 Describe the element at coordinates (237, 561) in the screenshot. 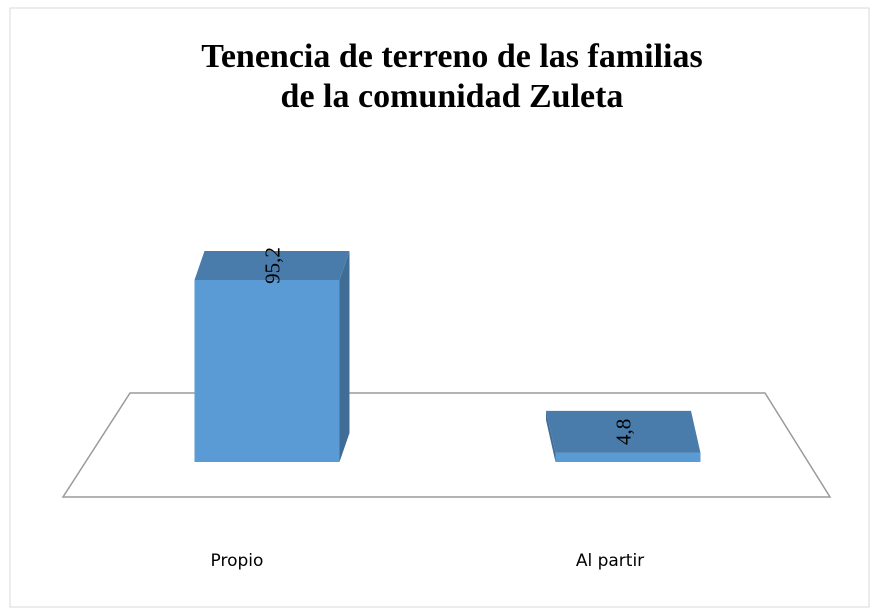

I see `x-tick-label: Propio` at that location.